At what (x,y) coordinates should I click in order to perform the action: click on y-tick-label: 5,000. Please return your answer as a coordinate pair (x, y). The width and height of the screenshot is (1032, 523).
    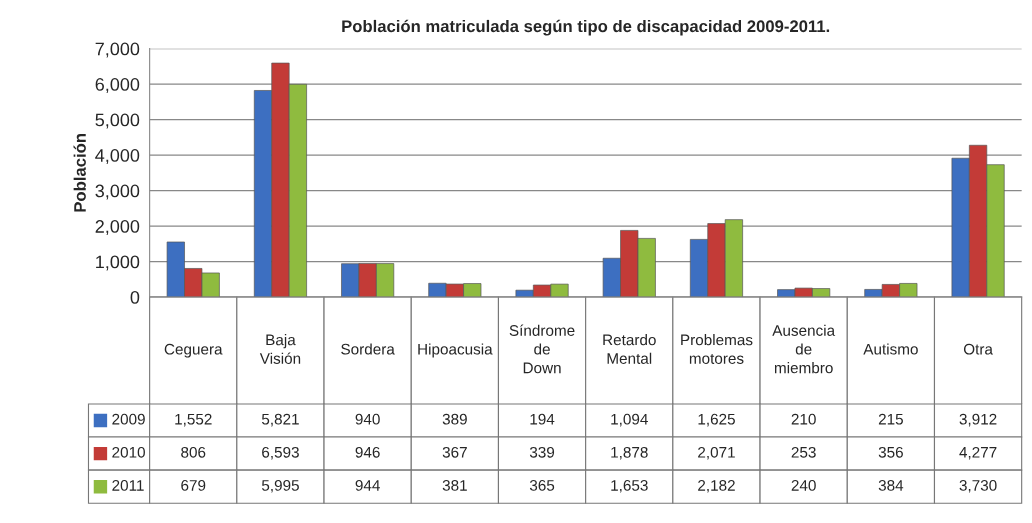
    Looking at the image, I should click on (117, 121).